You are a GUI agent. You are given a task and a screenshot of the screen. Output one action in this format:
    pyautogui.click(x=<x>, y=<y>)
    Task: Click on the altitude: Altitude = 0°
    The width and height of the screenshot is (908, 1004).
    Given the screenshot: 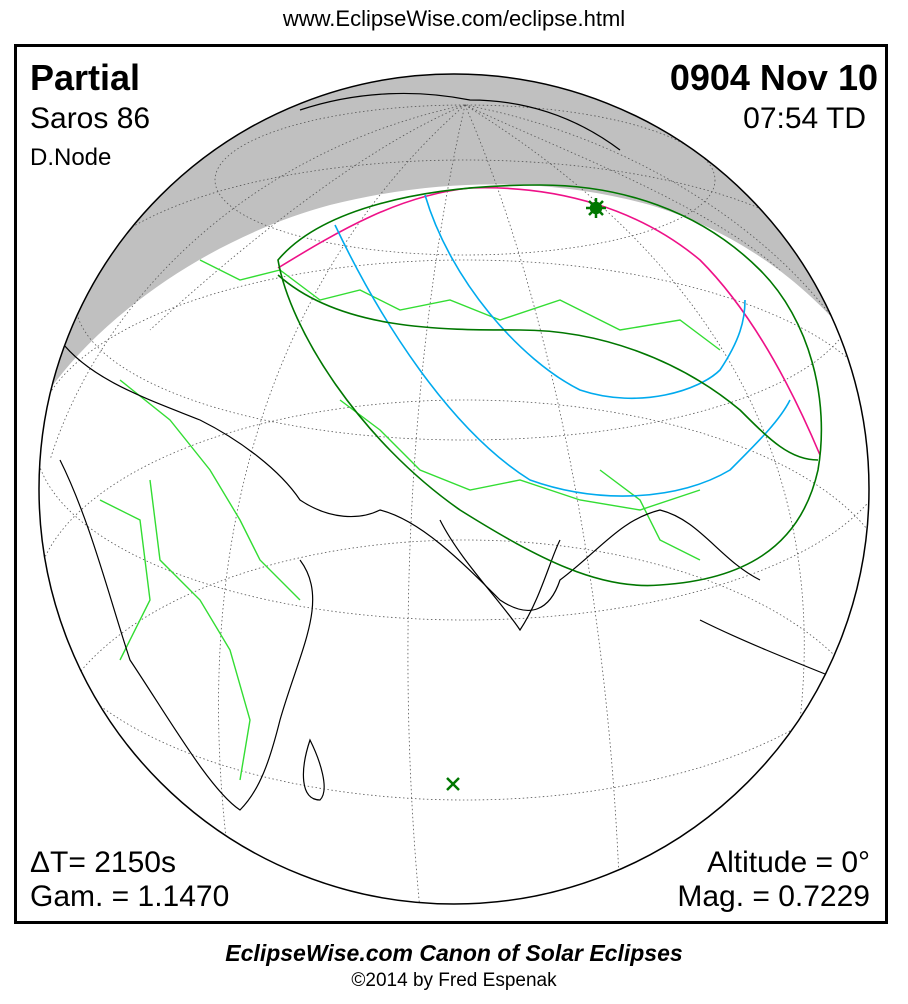 What is the action you would take?
    pyautogui.click(x=788, y=862)
    